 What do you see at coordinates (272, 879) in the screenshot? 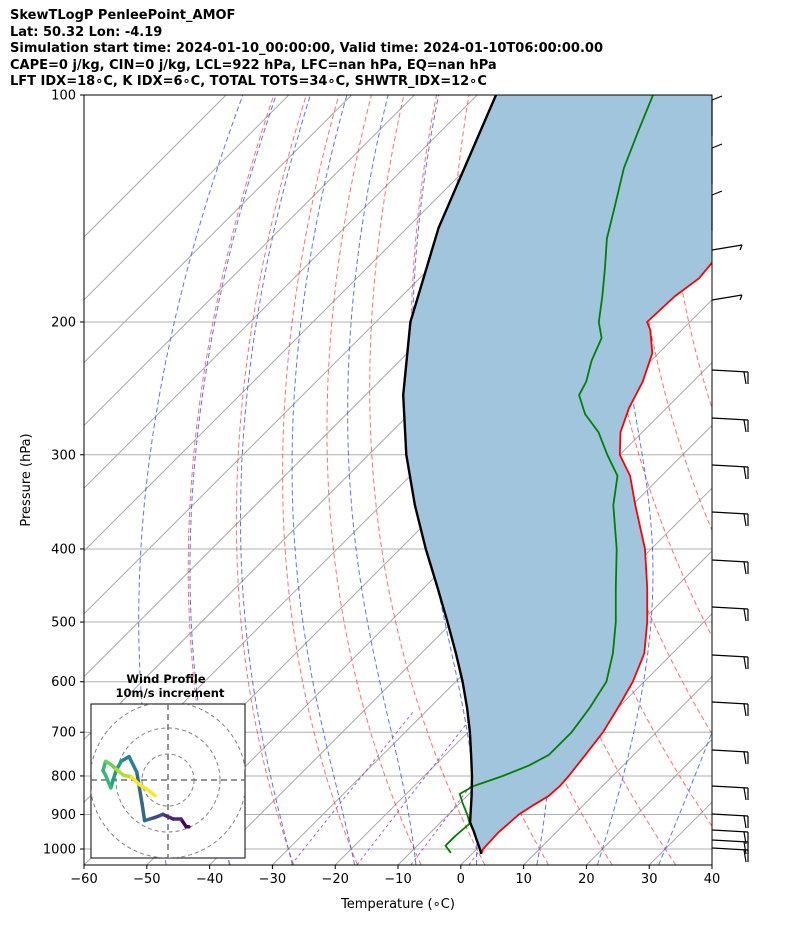
I see `x-tick-label: −30` at bounding box center [272, 879].